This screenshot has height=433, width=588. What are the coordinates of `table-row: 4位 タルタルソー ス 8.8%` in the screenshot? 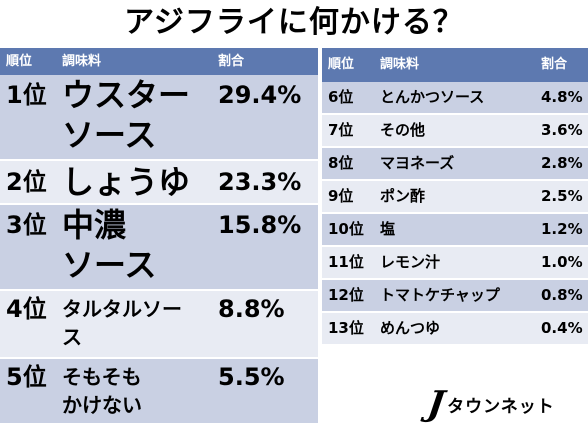 It's located at (159, 325).